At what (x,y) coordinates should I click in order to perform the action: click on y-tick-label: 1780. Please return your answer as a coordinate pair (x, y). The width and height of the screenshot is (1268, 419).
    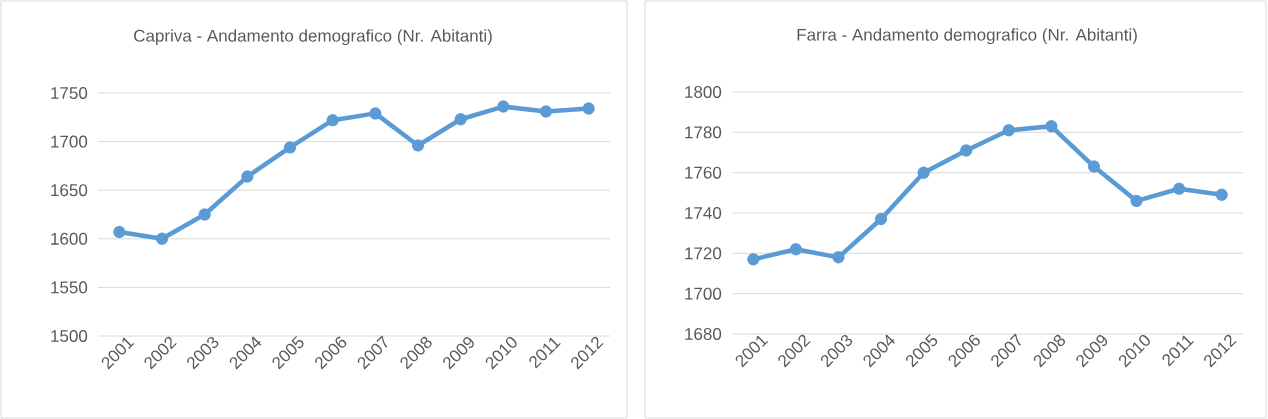
    Looking at the image, I should click on (703, 132).